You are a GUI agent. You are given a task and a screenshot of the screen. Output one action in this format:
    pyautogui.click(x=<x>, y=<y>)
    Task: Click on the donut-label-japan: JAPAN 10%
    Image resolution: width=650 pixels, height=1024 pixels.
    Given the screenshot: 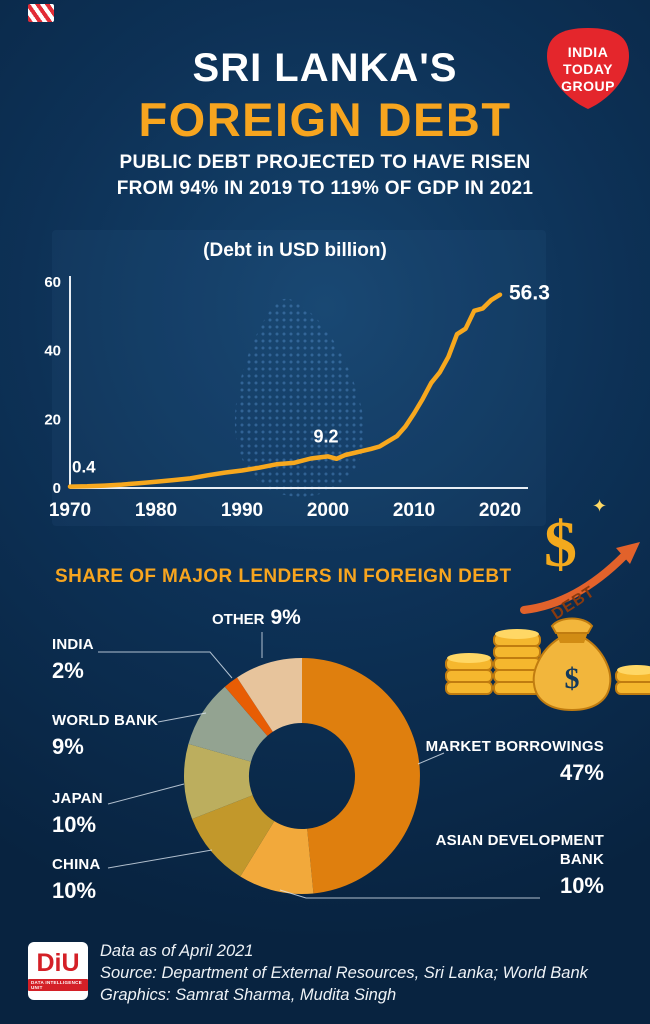 What is the action you would take?
    pyautogui.click(x=77, y=814)
    